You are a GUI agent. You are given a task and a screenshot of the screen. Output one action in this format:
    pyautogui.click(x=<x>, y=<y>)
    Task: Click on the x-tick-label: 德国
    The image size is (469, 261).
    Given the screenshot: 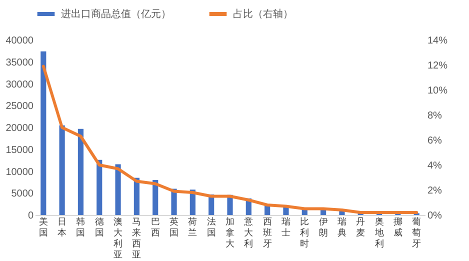 What is the action you would take?
    pyautogui.click(x=99, y=227)
    